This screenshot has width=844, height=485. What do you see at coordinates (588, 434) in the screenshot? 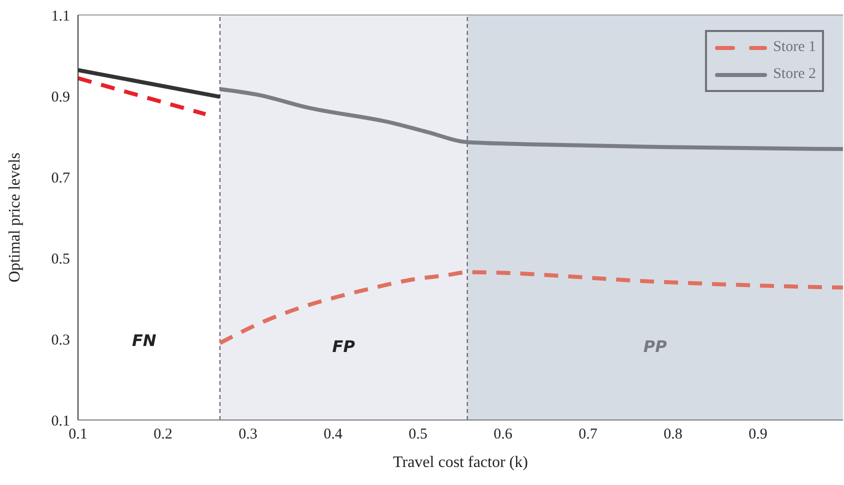
I see `x-tick-label: 0.7` at bounding box center [588, 434].